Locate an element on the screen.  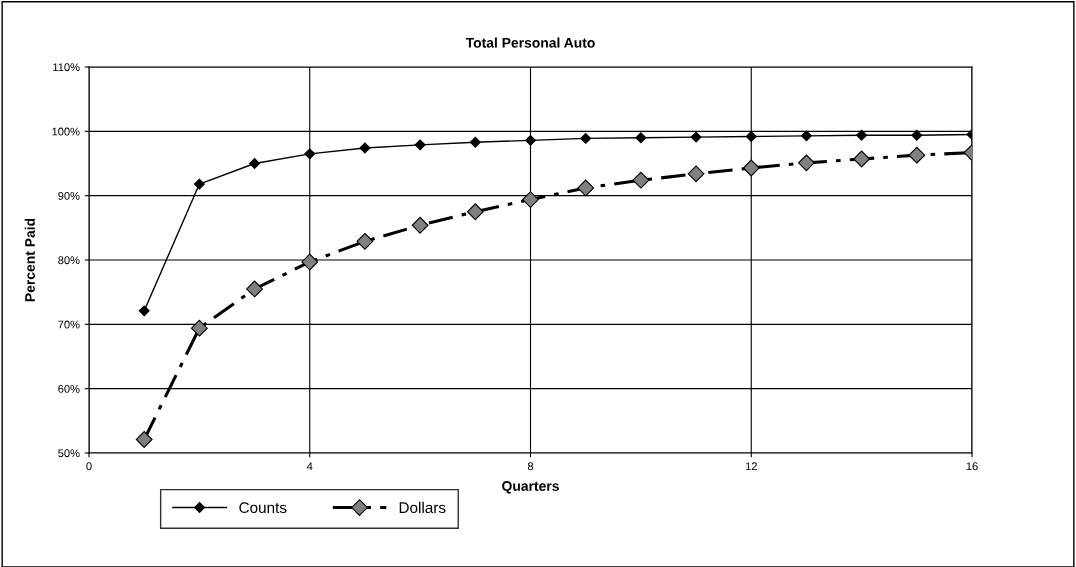
y-tick-label: 100% is located at coordinates (66, 131).